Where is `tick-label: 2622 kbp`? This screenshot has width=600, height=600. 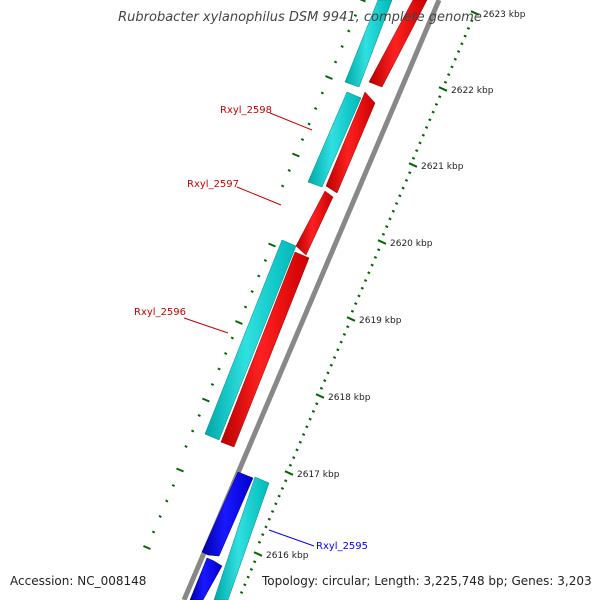
tick-label: 2622 kbp is located at coordinates (472, 91).